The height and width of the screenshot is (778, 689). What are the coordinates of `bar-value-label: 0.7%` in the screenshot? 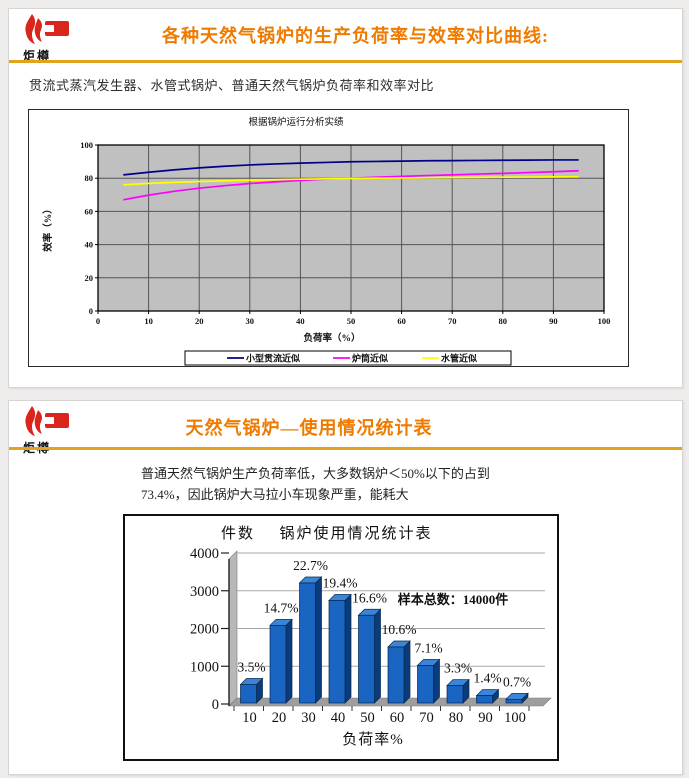 It's located at (517, 681).